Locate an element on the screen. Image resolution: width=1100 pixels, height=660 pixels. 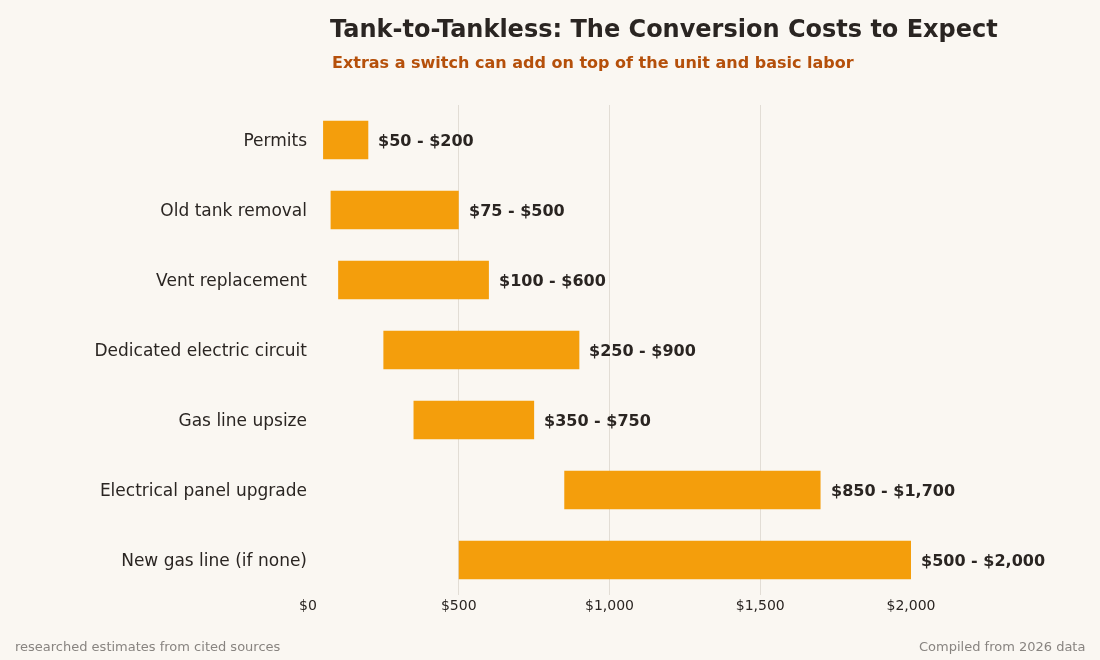
chart-title: Tank-to-Tankless: The Conversion Costs to Expect is located at coordinates (664, 28).